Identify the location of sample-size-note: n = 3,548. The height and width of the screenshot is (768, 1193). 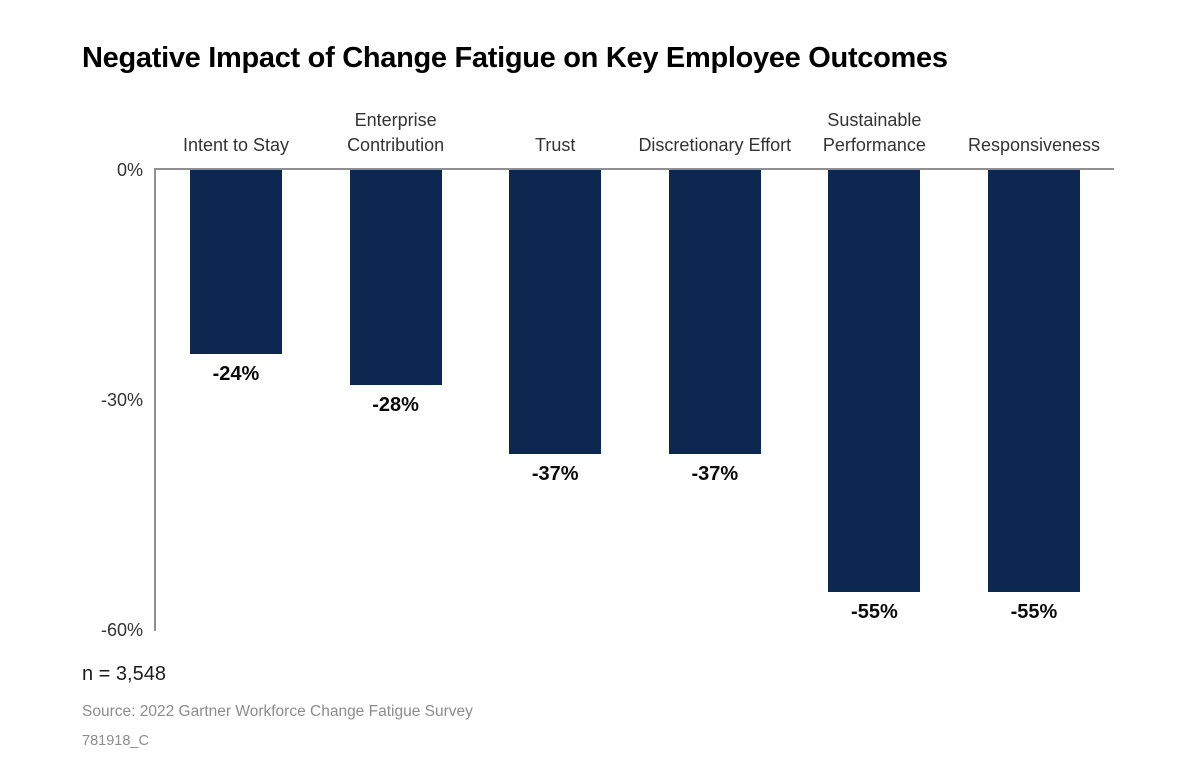
(124, 674).